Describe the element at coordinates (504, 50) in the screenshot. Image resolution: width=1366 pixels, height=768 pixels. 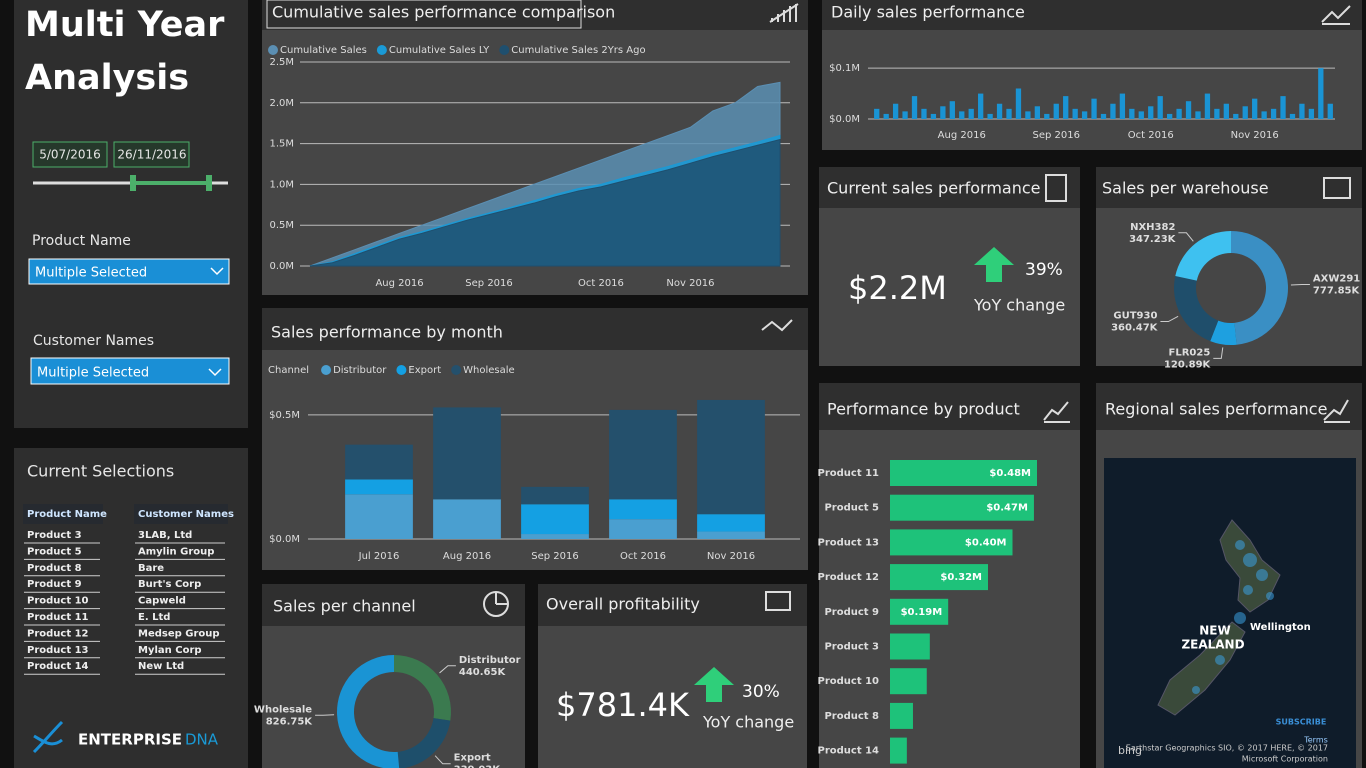
I see `legend-swatch` at that location.